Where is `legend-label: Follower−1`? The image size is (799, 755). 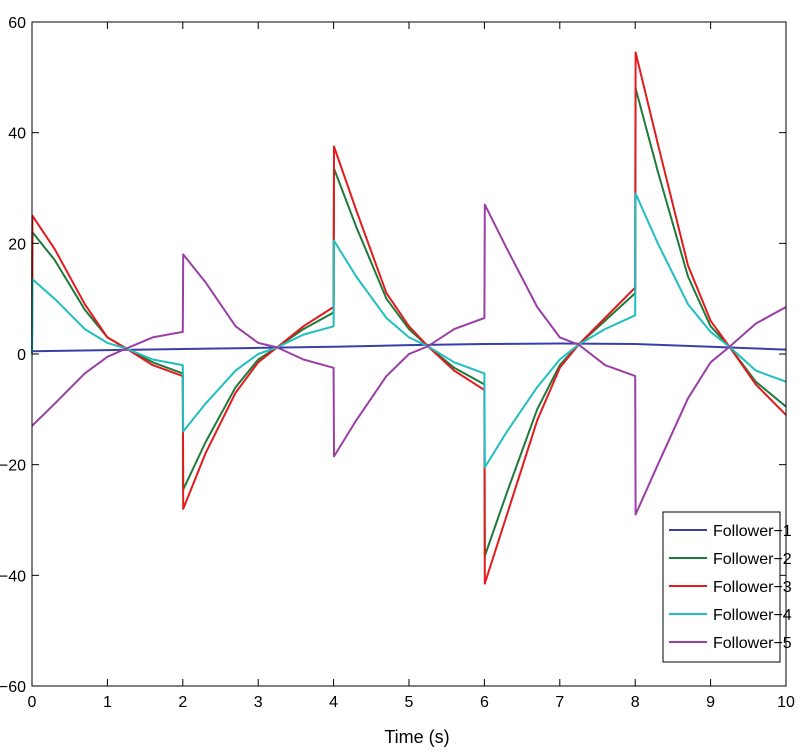
legend-label: Follower−1 is located at coordinates (752, 531).